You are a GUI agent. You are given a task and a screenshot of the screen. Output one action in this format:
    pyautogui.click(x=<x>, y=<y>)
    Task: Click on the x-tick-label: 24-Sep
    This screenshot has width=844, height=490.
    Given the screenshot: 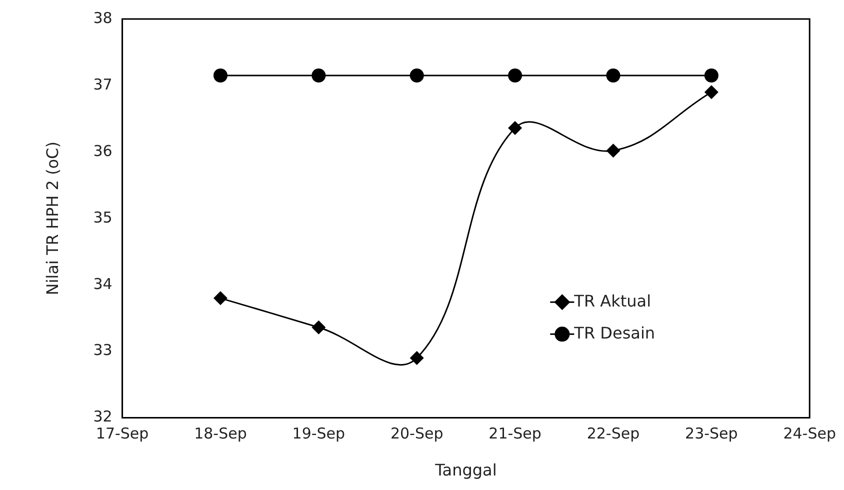 What is the action you would take?
    pyautogui.click(x=809, y=433)
    